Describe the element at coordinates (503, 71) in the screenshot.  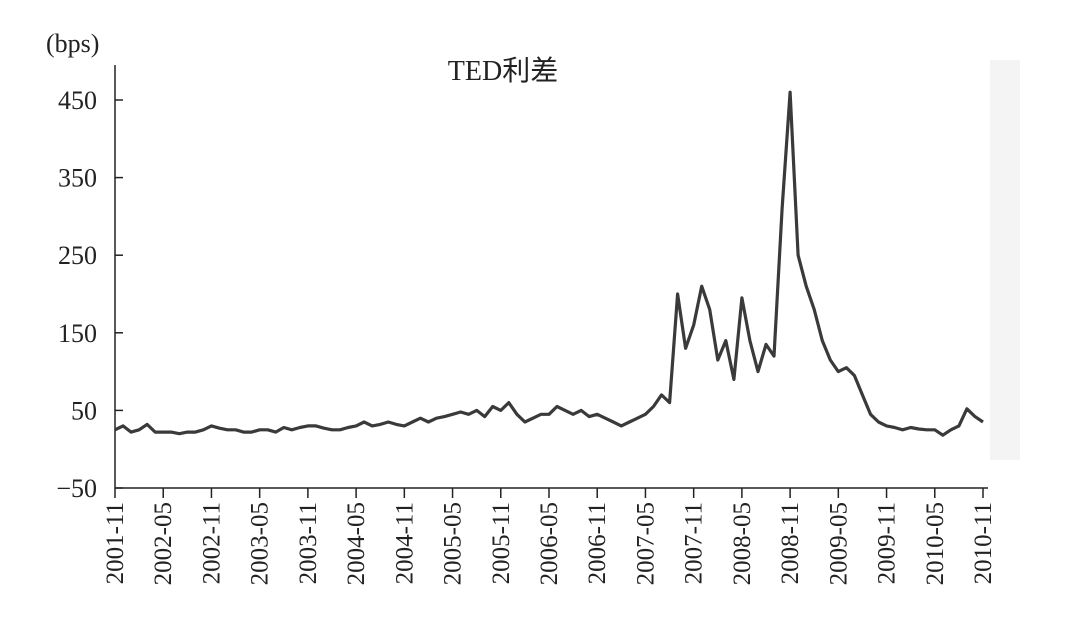
I see `chart-title: TED利差` at that location.